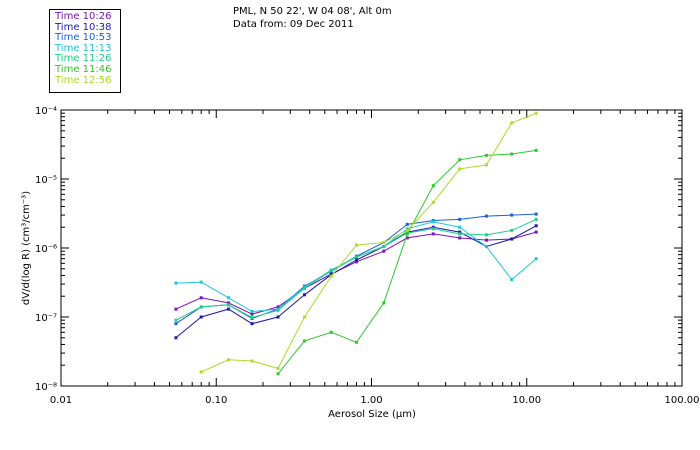 The height and width of the screenshot is (450, 700). What do you see at coordinates (46, 249) in the screenshot?
I see `y-tick-label: 10⁻⁶` at bounding box center [46, 249].